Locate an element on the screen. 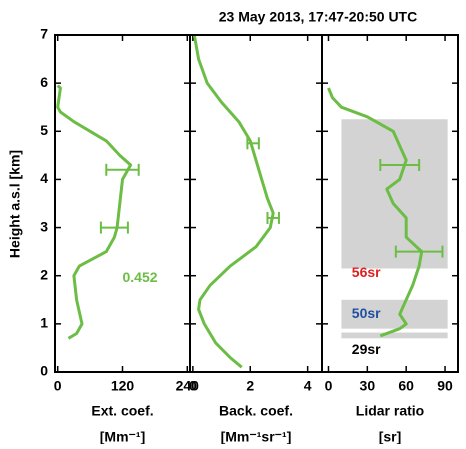  y-tick-label: 3 is located at coordinates (44, 226).